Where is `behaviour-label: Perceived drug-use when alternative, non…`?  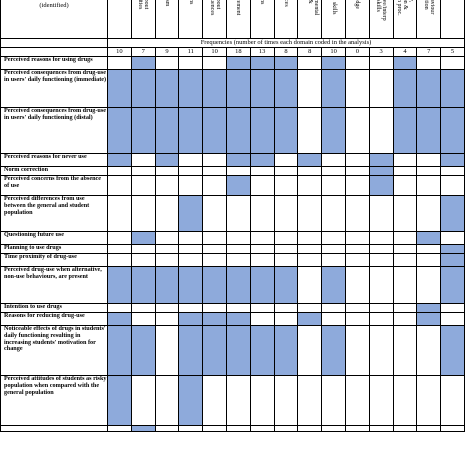 behaviour-label: Perceived drug-use when alternative, non… is located at coordinates (54, 285).